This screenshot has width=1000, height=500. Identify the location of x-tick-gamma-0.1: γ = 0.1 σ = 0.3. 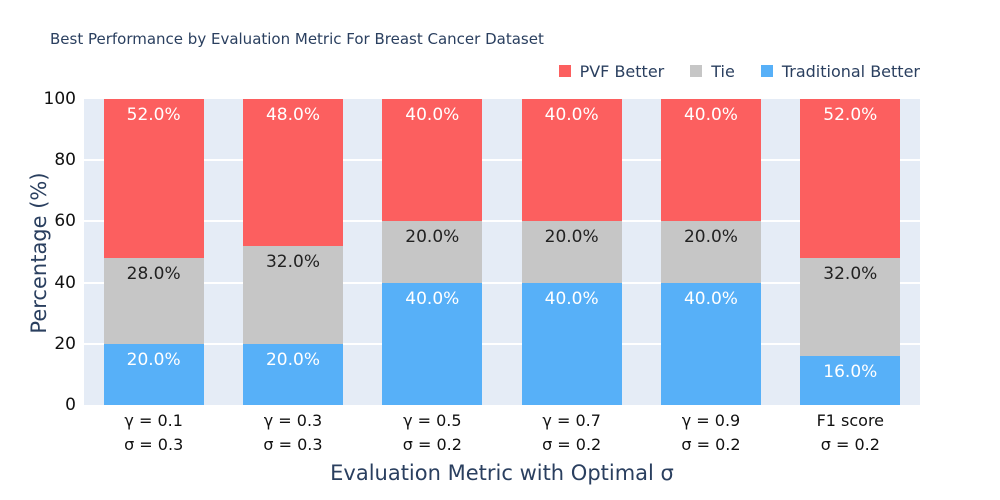
(153, 433).